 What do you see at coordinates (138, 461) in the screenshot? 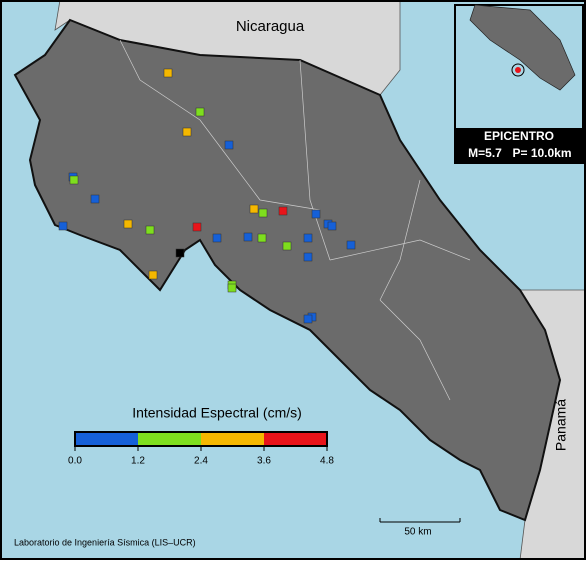
I see `colorbar-tick-label: 1.2` at bounding box center [138, 461].